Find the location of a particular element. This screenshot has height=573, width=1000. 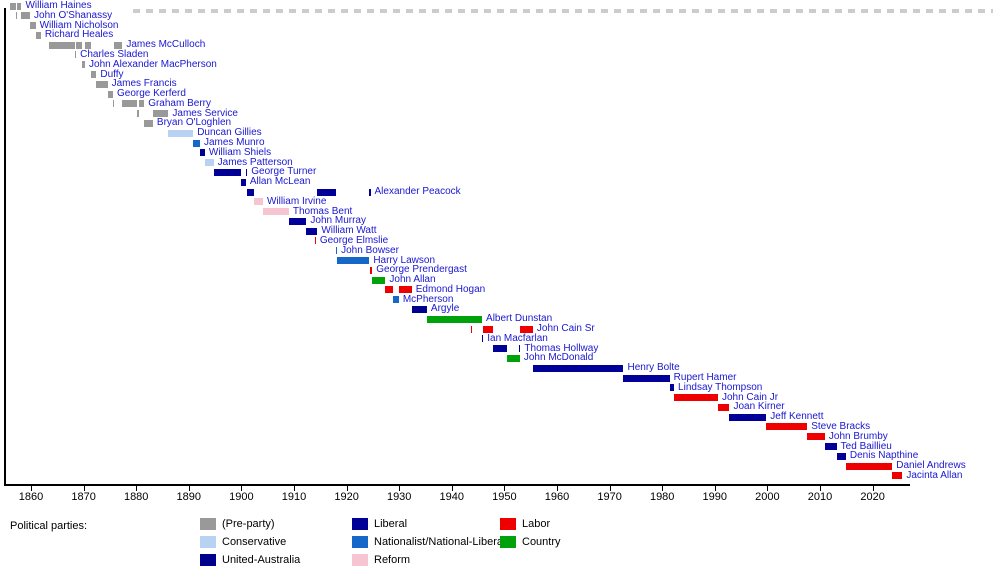

legend-label-labor: Labor is located at coordinates (536, 524).